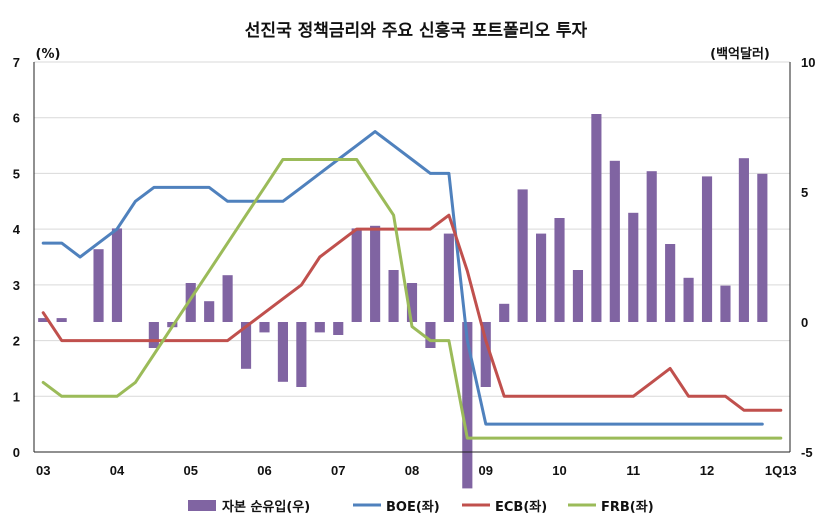 The width and height of the screenshot is (833, 531). I want to click on left-tick-label: 2, so click(16, 341).